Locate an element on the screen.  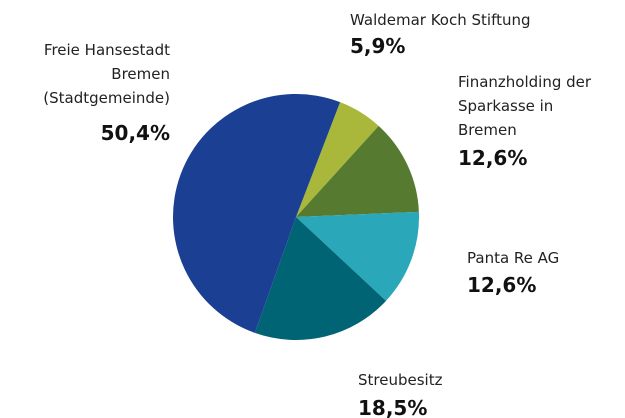
value-label: 18,5% is located at coordinates (393, 407).